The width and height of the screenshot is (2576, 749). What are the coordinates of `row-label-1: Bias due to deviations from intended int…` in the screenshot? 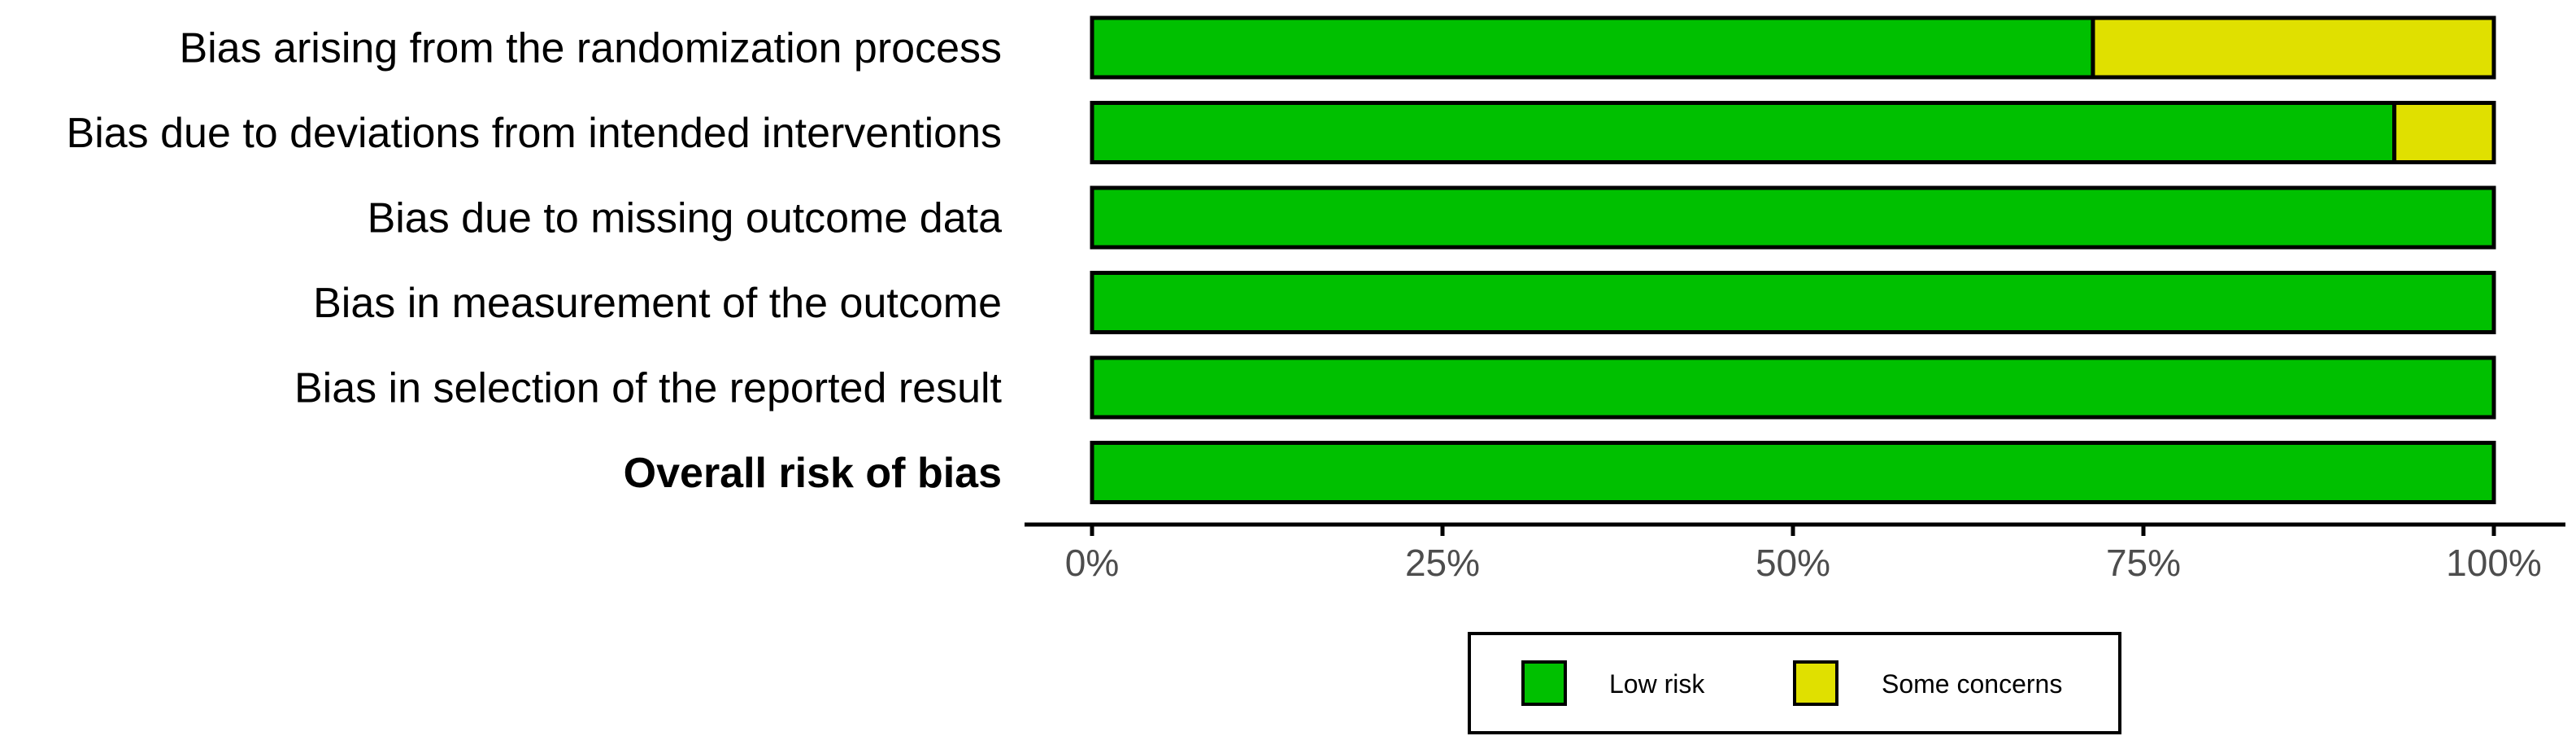 It's located at (535, 134).